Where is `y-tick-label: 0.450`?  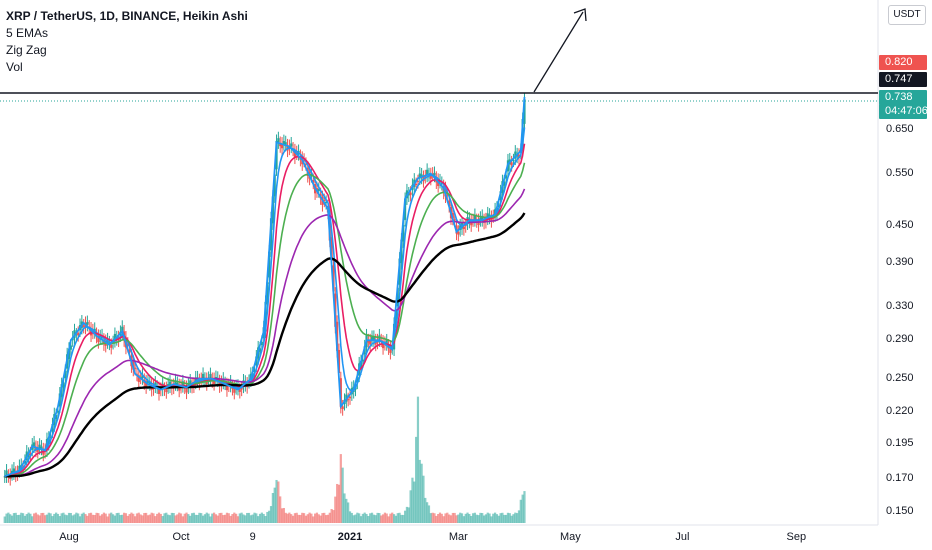
y-tick-label: 0.450 is located at coordinates (900, 224).